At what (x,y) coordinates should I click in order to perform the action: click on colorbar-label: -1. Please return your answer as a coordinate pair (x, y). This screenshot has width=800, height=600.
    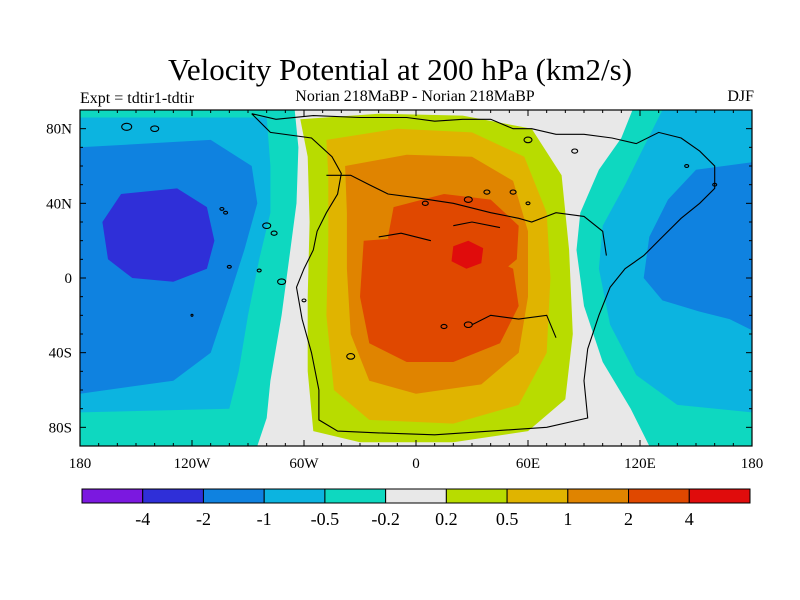
    Looking at the image, I should click on (264, 519).